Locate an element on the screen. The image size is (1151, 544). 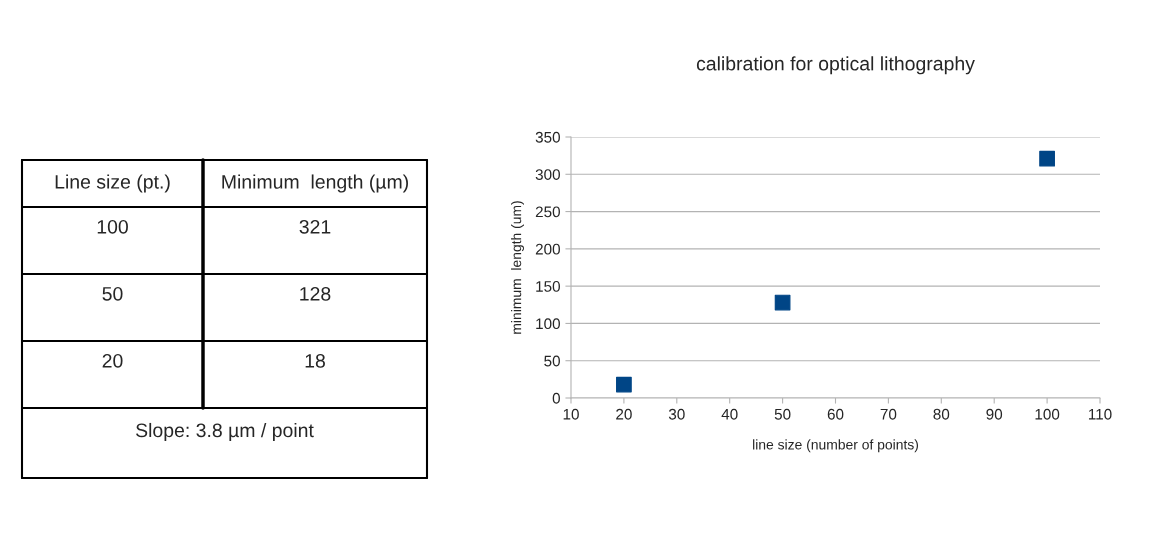
x-tick-label: 70 is located at coordinates (888, 414).